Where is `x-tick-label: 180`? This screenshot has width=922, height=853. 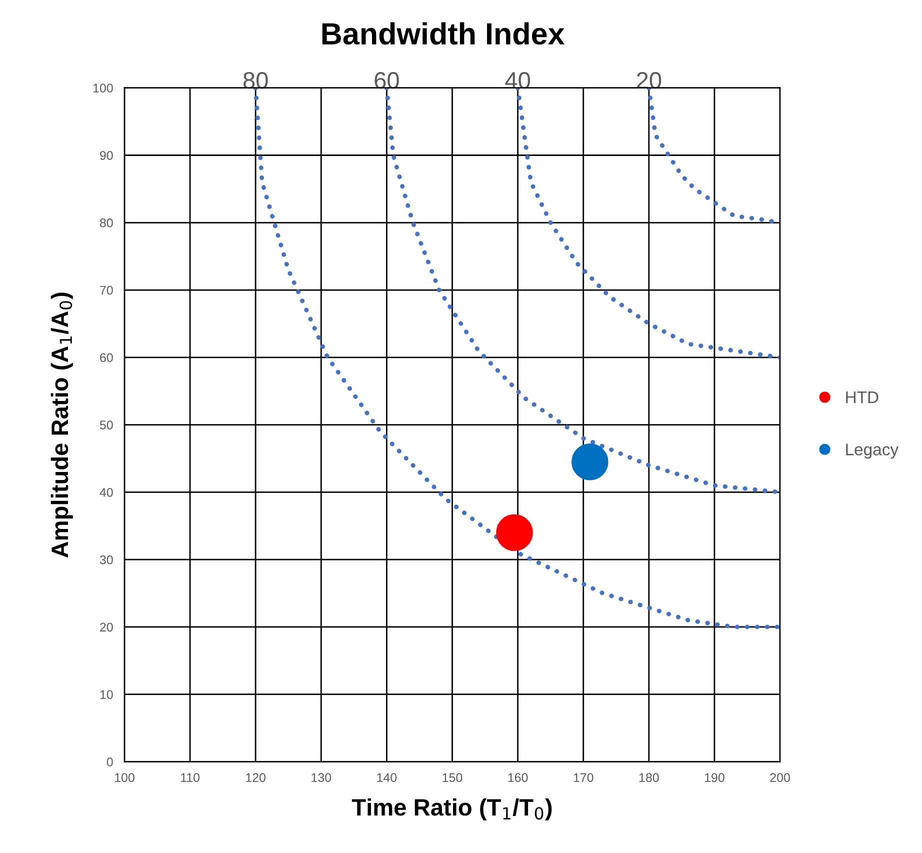 x-tick-label: 180 is located at coordinates (649, 777).